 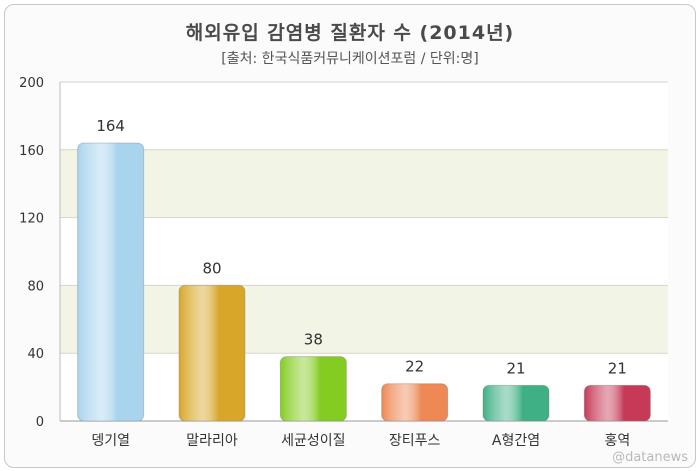 I want to click on bar-value-label: 22, so click(x=414, y=367).